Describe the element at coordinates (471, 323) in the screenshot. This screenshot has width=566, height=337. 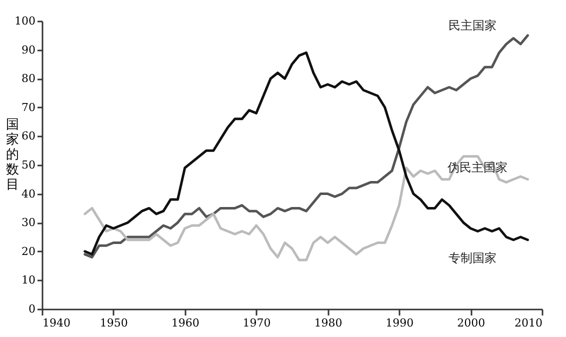
I see `x-tick-label: 2000` at that location.